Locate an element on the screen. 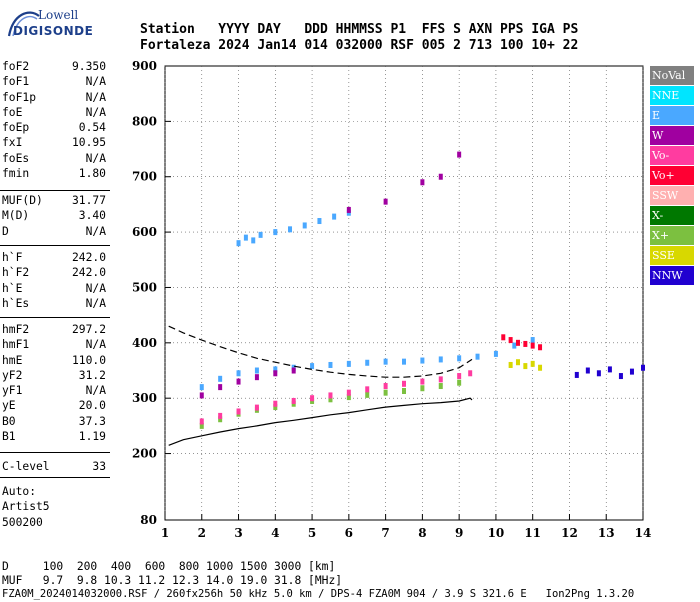 The height and width of the screenshot is (602, 700). param-name: D is located at coordinates (5, 231).